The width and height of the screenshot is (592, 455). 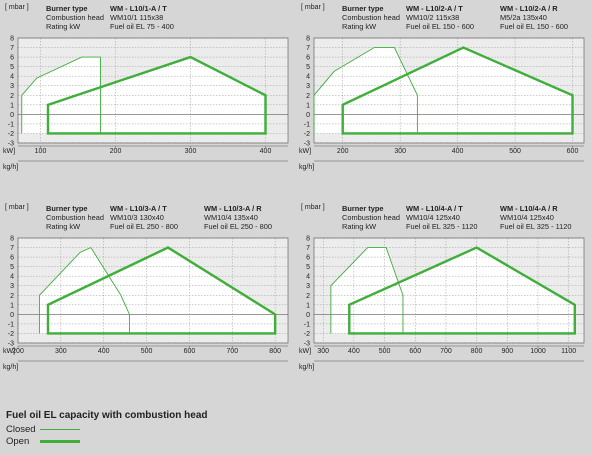 What do you see at coordinates (60, 429) in the screenshot?
I see `legend-swatch-closed` at bounding box center [60, 429].